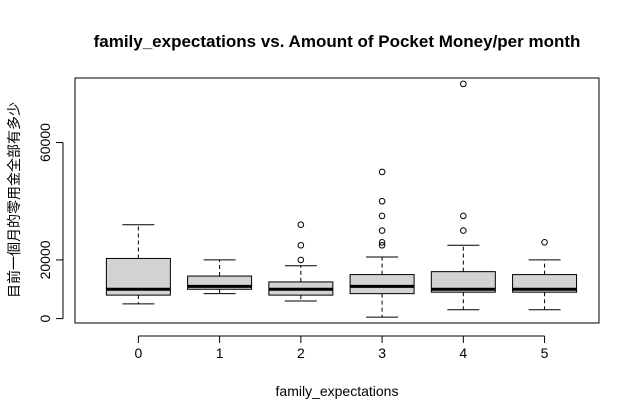 The height and width of the screenshot is (420, 639). Describe the element at coordinates (337, 391) in the screenshot. I see `x-axis-label: family_expectations` at that location.